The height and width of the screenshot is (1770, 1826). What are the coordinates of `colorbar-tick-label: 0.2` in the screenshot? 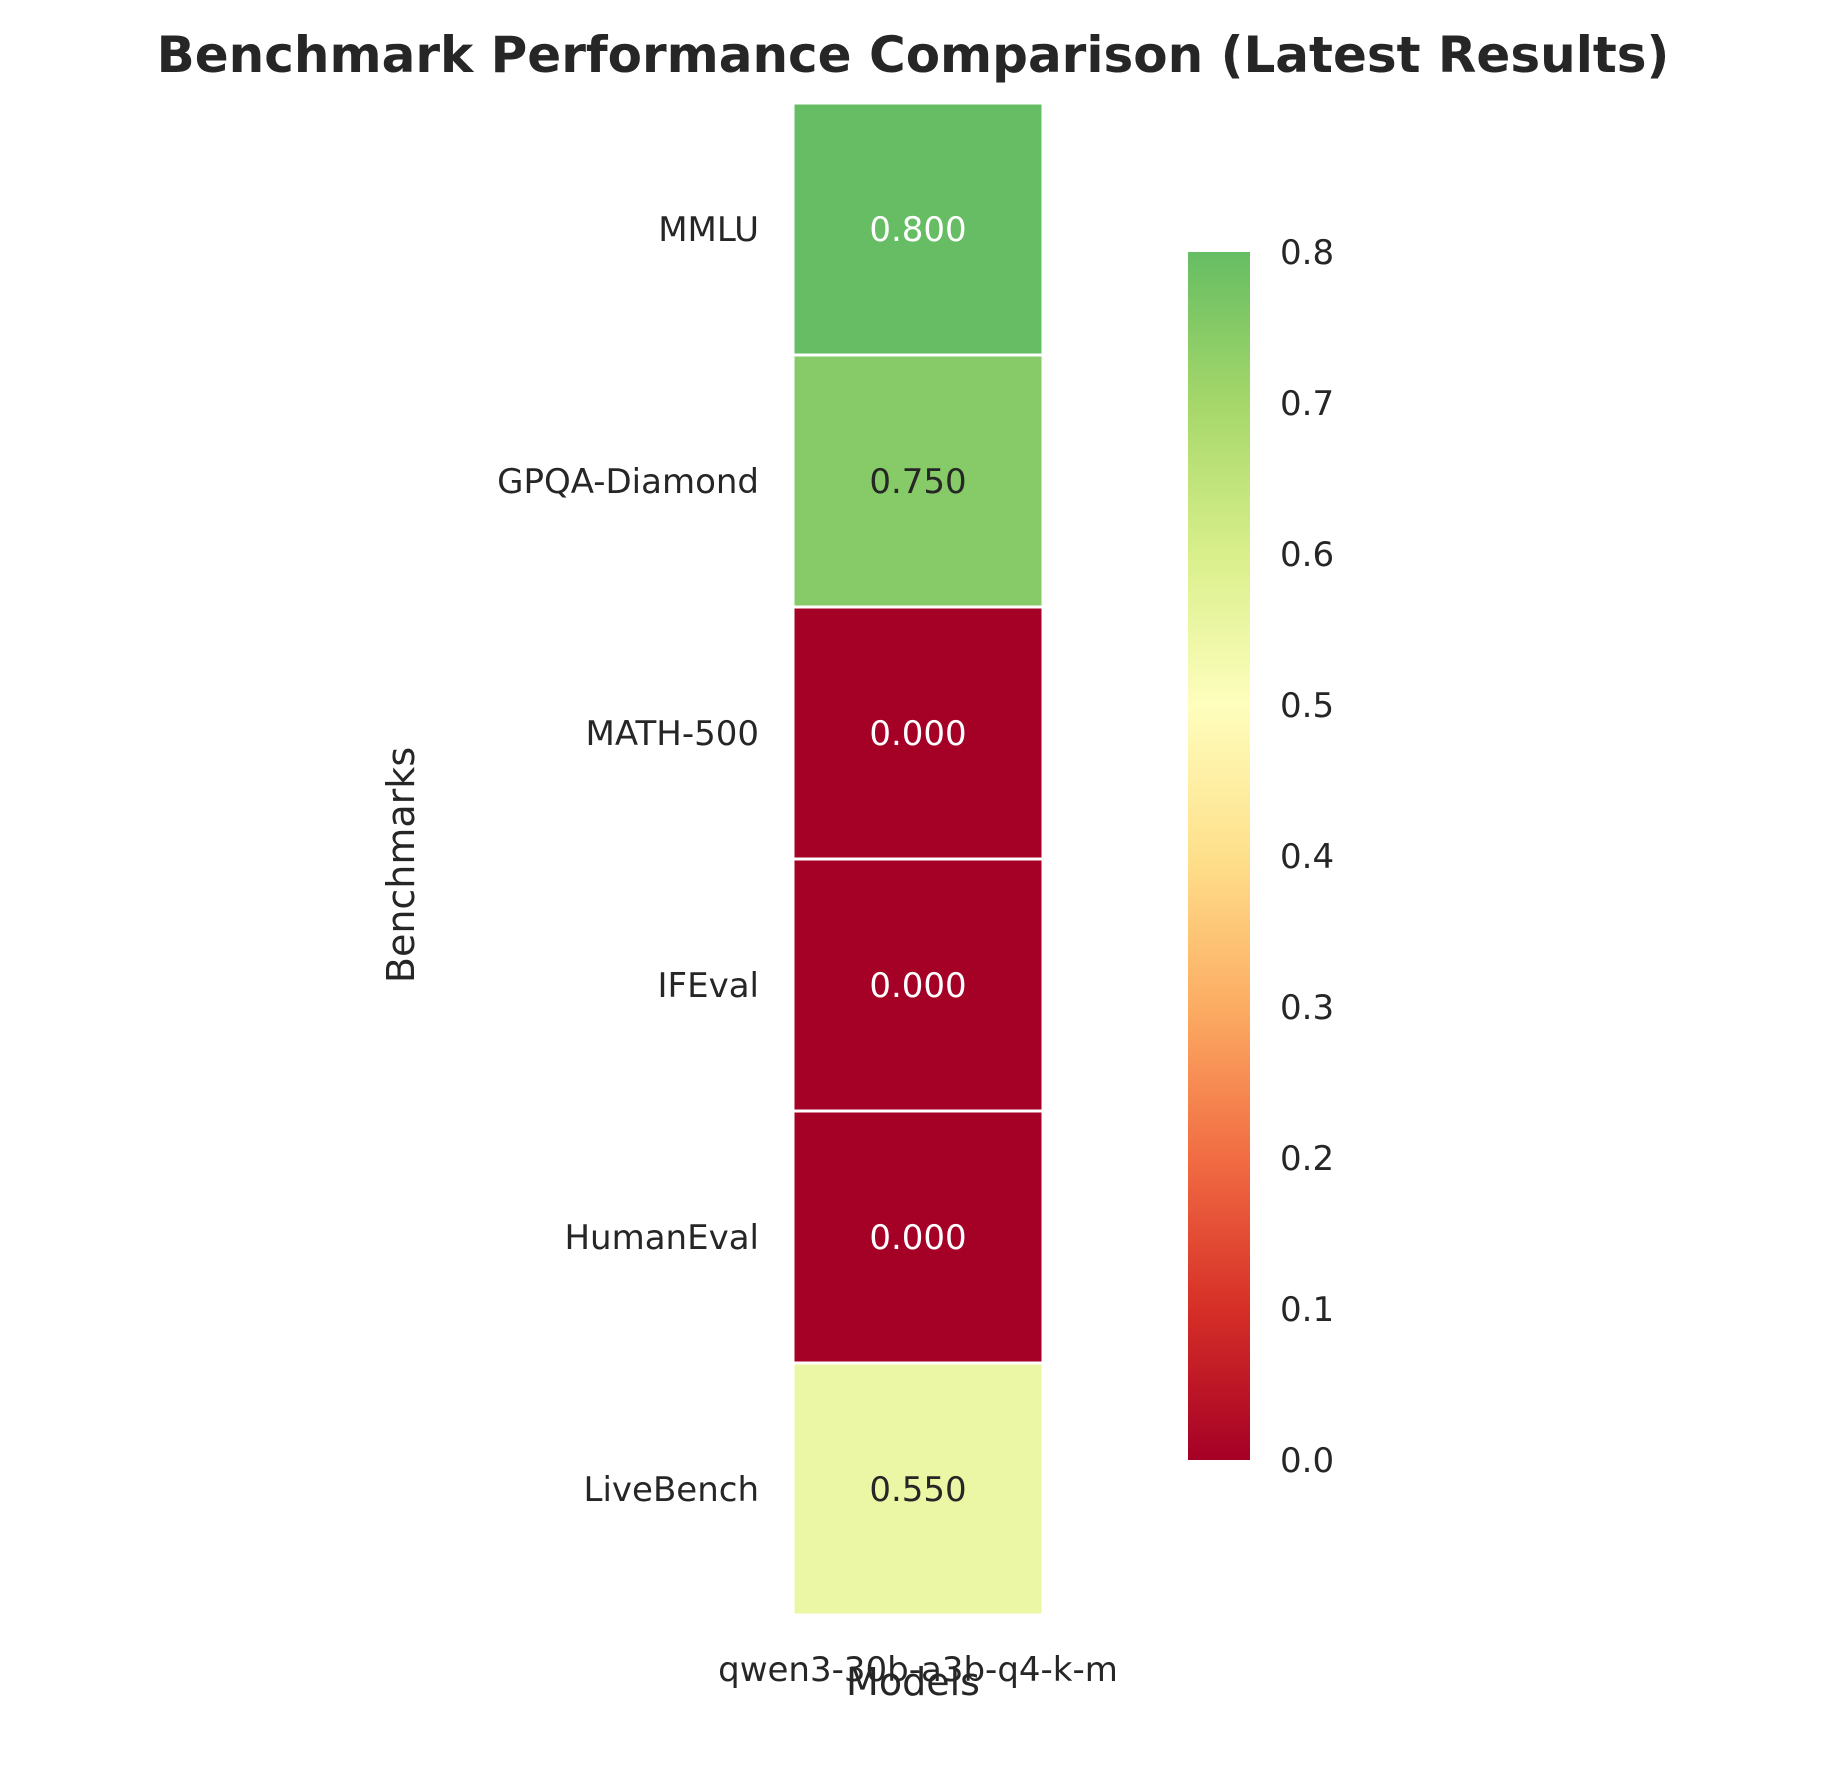 It's located at (1307, 1159).